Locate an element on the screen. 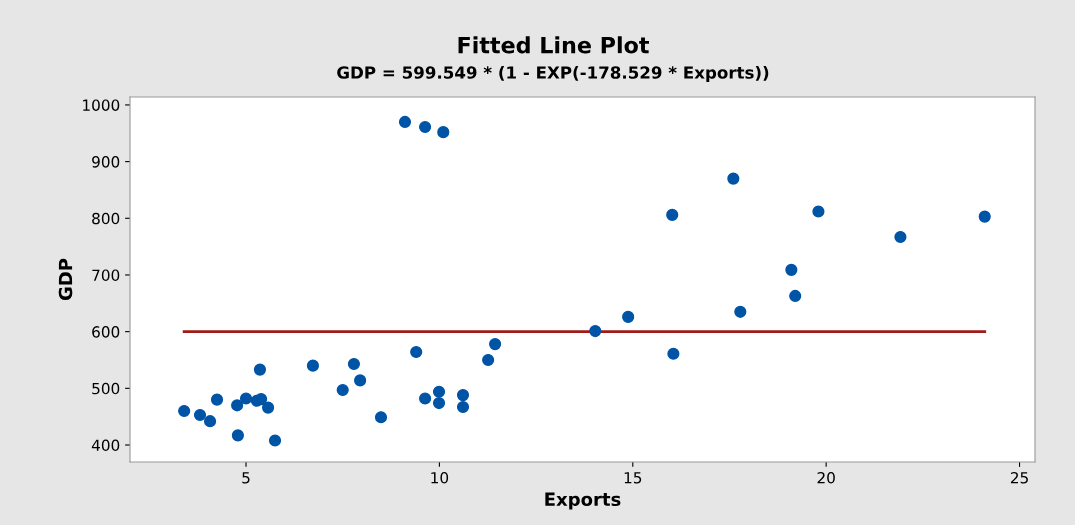  x-tick-label: 25 is located at coordinates (1019, 477).